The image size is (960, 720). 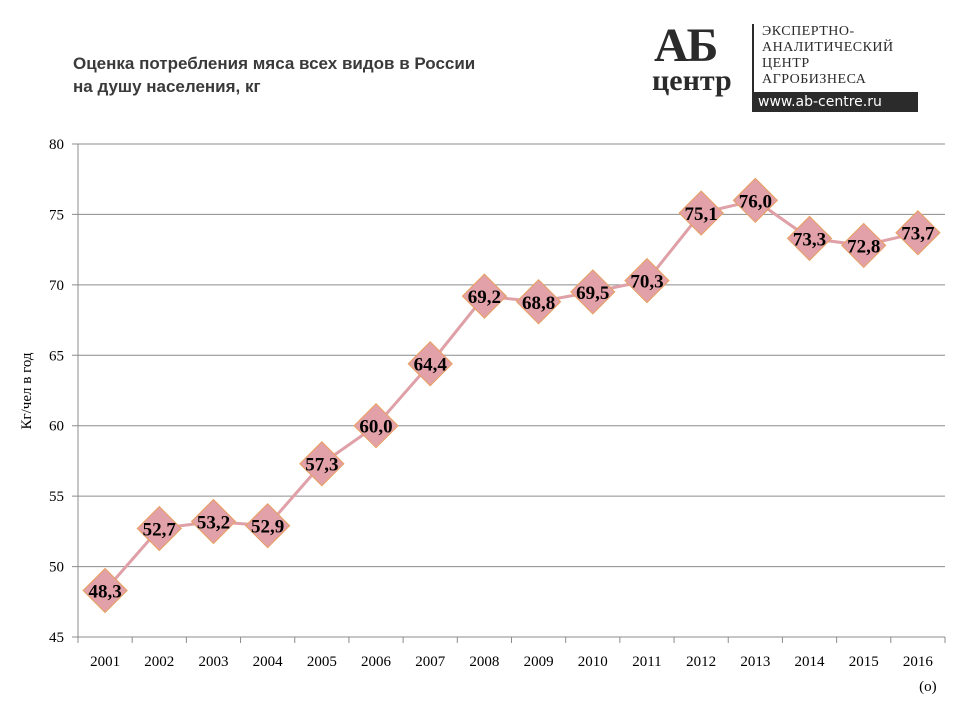 I want to click on x-tick-label: 2012, so click(x=701, y=662).